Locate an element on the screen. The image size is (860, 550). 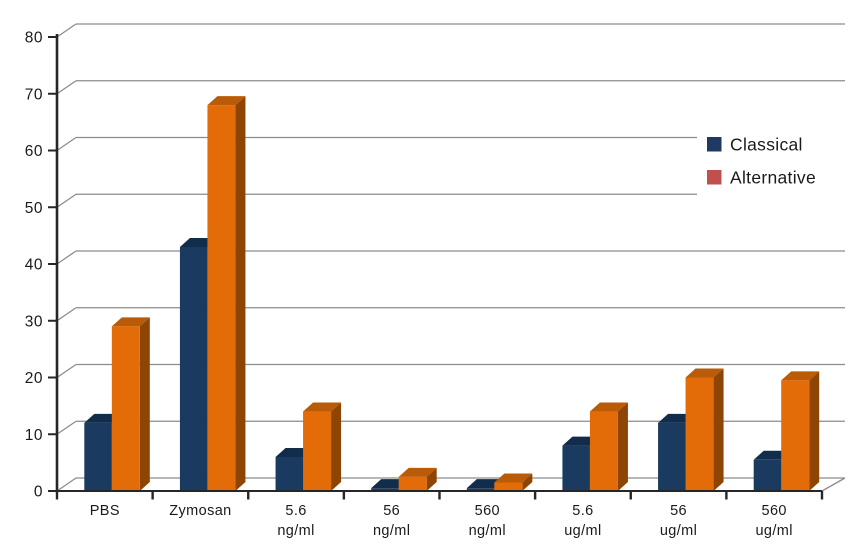
y-tick-label: 0 is located at coordinates (38, 492).